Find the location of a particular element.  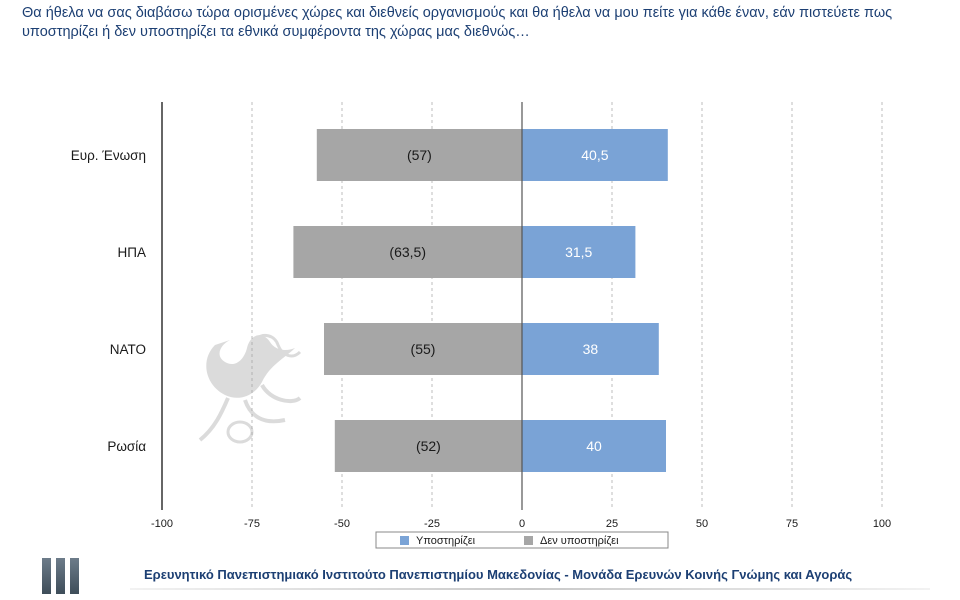

data-label-supports: 31,5 is located at coordinates (578, 252).